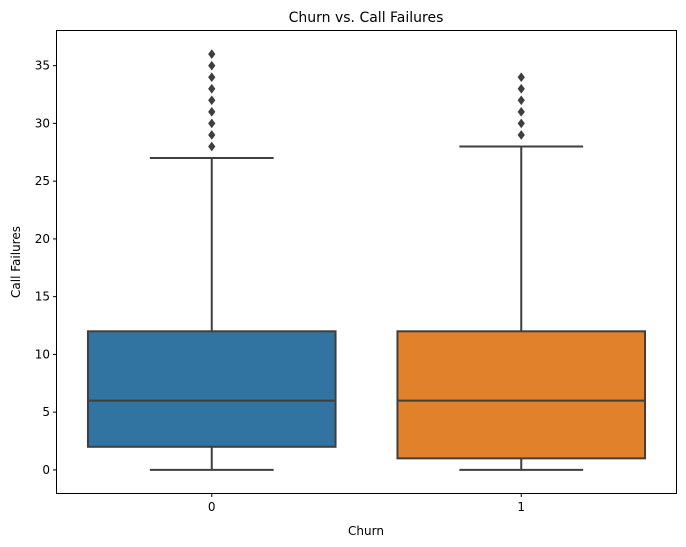  Describe the element at coordinates (46, 412) in the screenshot. I see `y-tick-label: 5` at that location.